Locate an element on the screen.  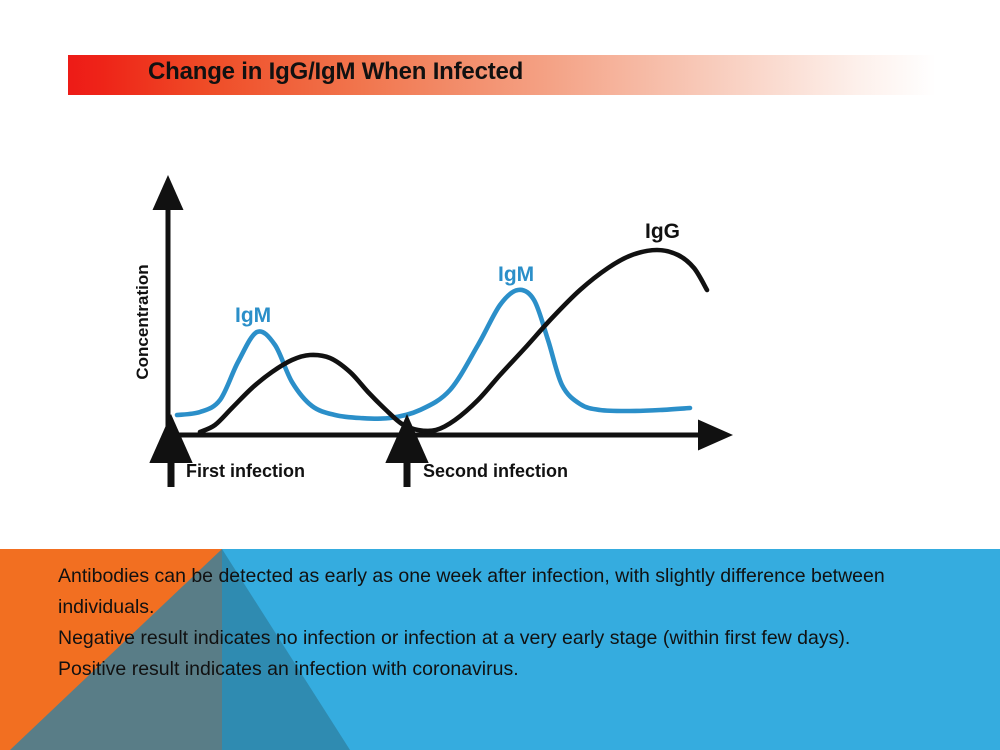
y-axis-label: Concentration is located at coordinates (142, 321).